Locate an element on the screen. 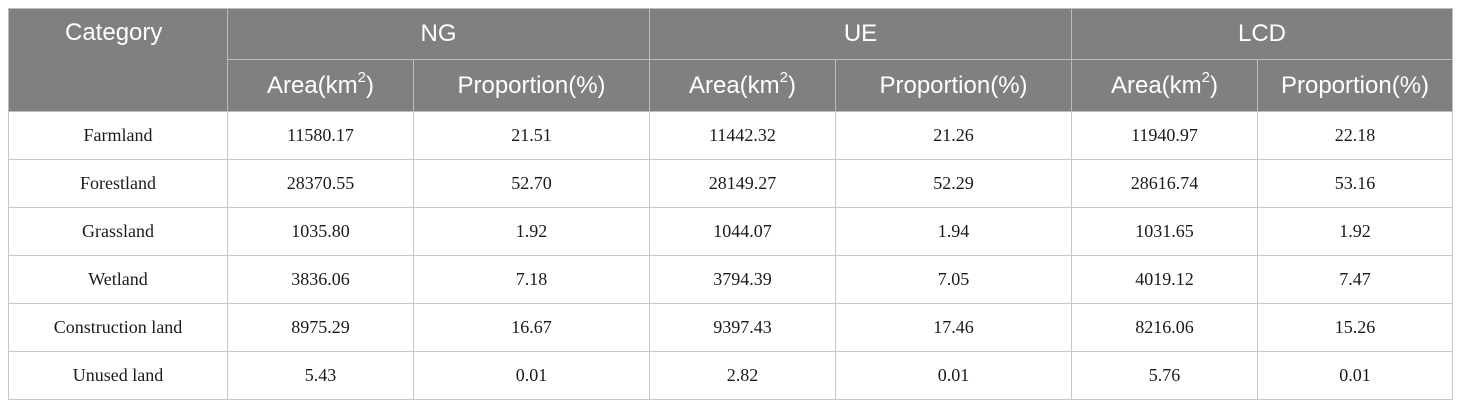  ng-proportion-cell: 16.67 is located at coordinates (531, 327).